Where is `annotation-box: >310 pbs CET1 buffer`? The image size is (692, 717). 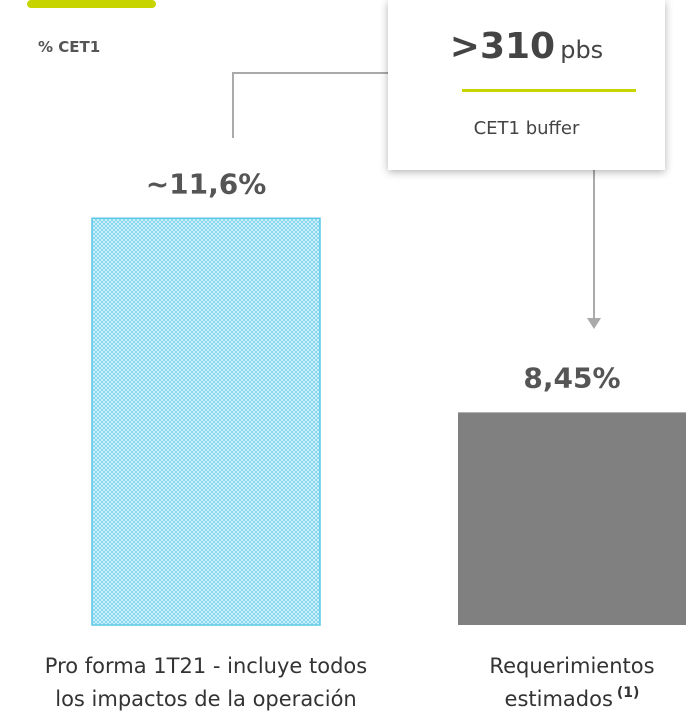 annotation-box: >310 pbs CET1 buffer is located at coordinates (526, 85).